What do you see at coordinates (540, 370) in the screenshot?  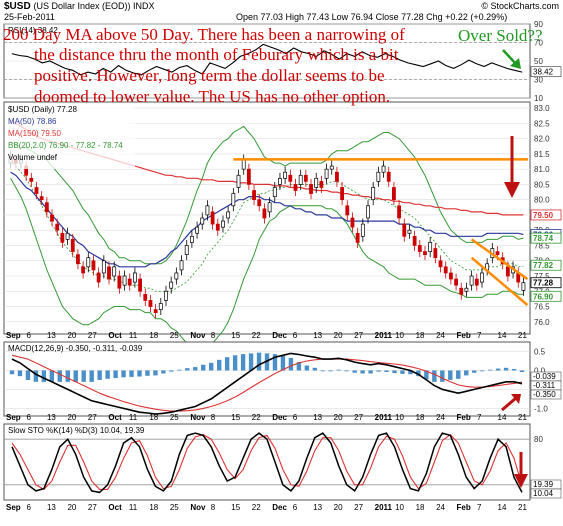 I see `macd-tick-label: 0.0` at bounding box center [540, 370].